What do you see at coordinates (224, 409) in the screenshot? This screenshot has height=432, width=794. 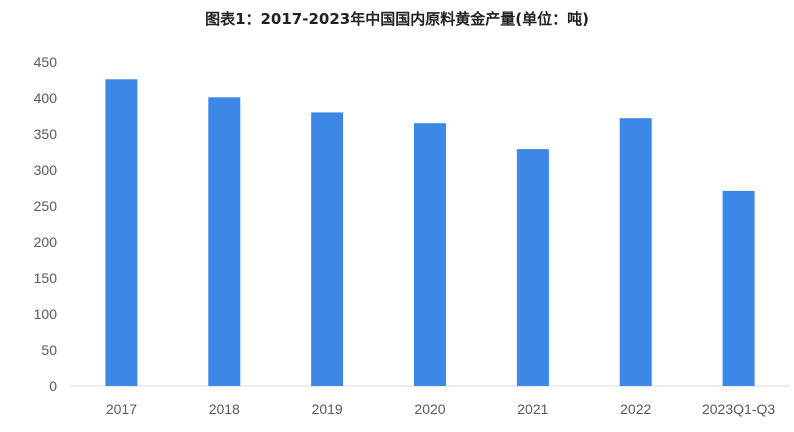 I see `x-tick-label: 2018` at bounding box center [224, 409].